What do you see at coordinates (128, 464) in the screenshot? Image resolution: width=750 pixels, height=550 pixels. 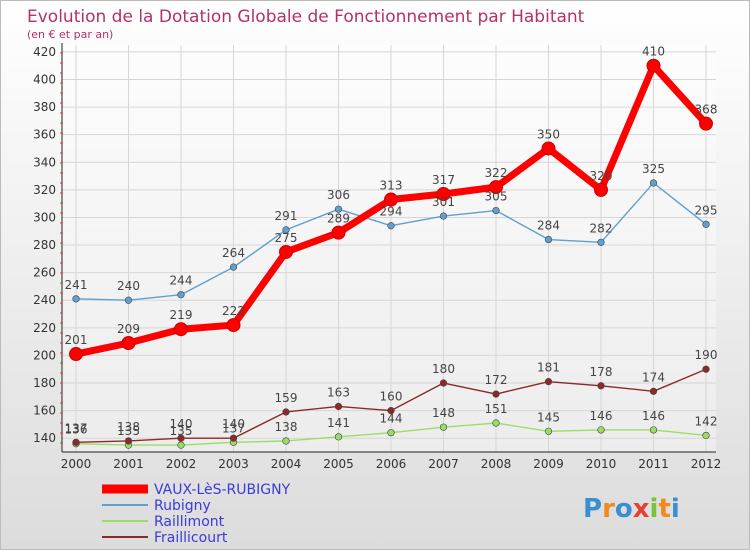 I see `x-tick-label: 2001` at bounding box center [128, 464].